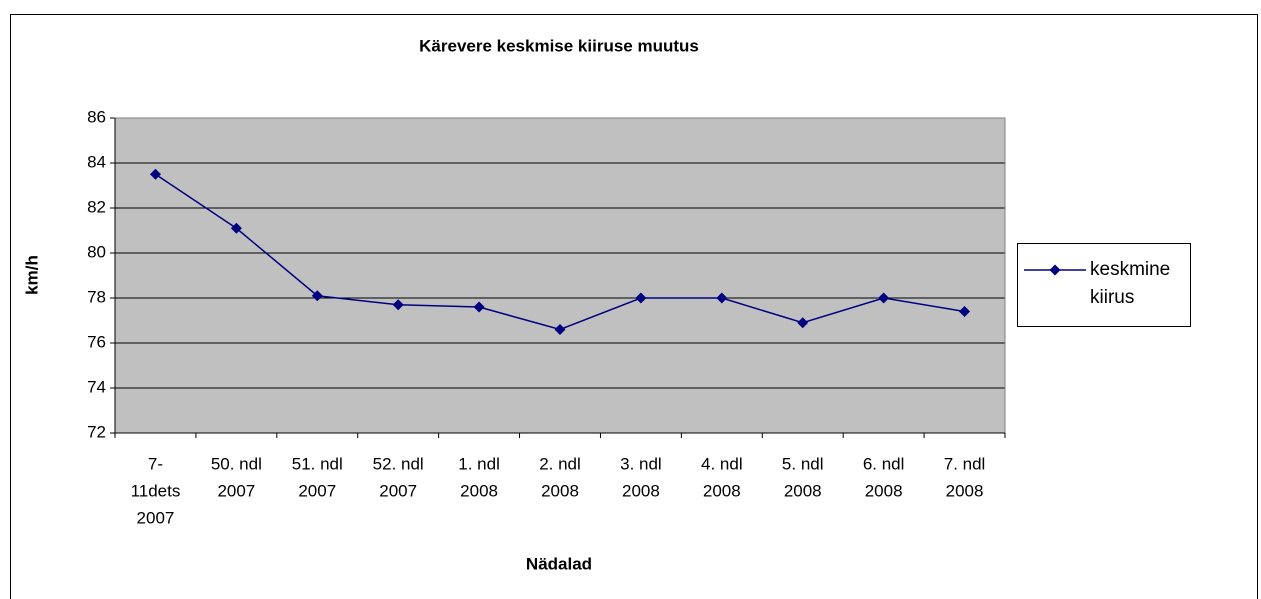  I want to click on x-tick-label: 6. ndl, so click(884, 463).